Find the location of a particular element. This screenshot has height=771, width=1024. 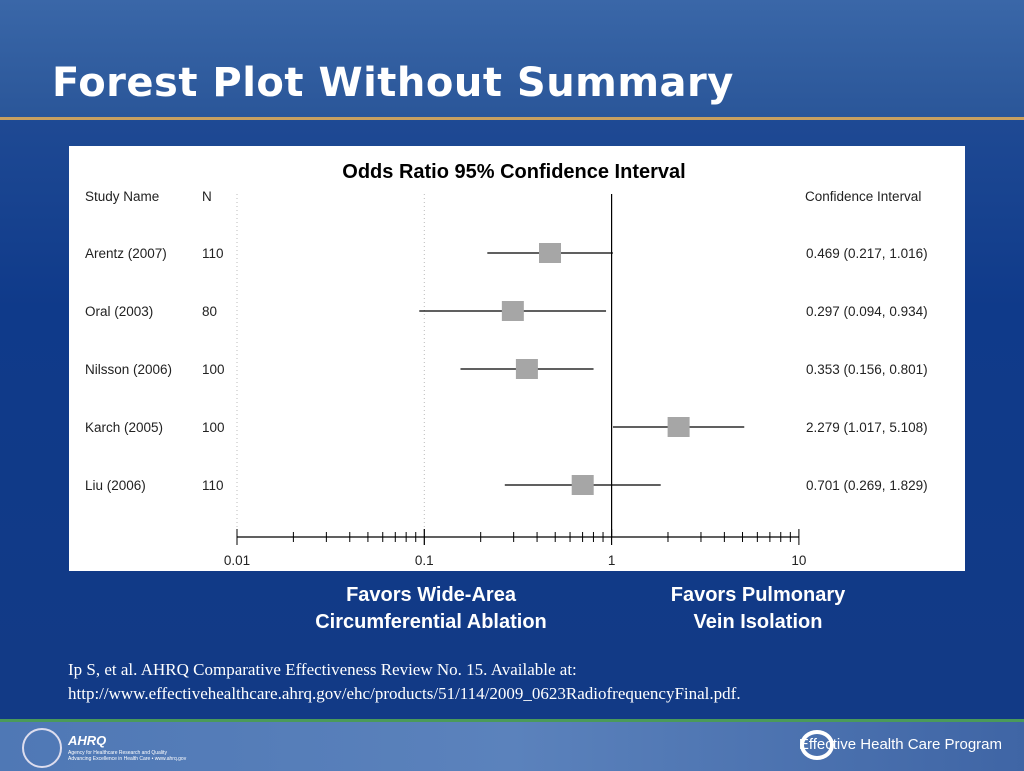

ci-text: 0.297 (0.094, 0.934) is located at coordinates (867, 311).